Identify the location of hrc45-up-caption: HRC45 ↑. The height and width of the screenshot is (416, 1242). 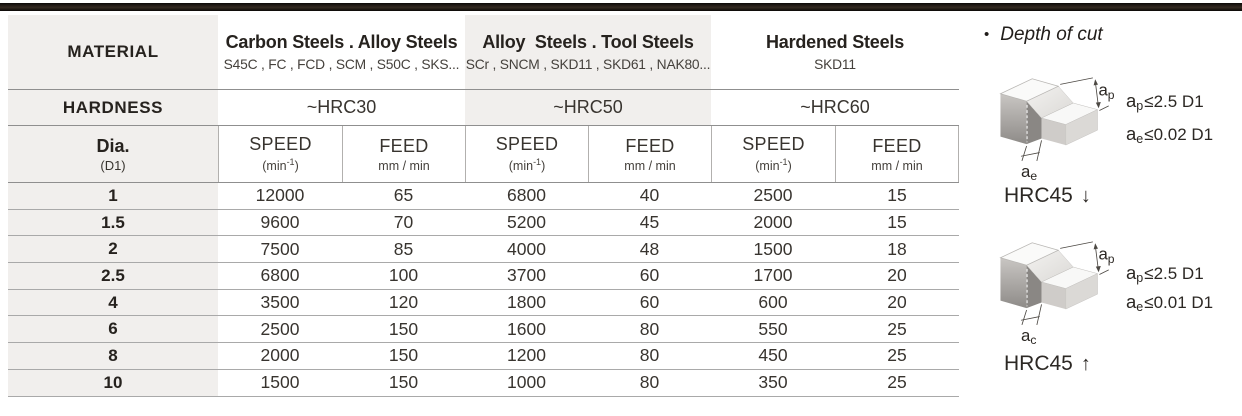
(1047, 364).